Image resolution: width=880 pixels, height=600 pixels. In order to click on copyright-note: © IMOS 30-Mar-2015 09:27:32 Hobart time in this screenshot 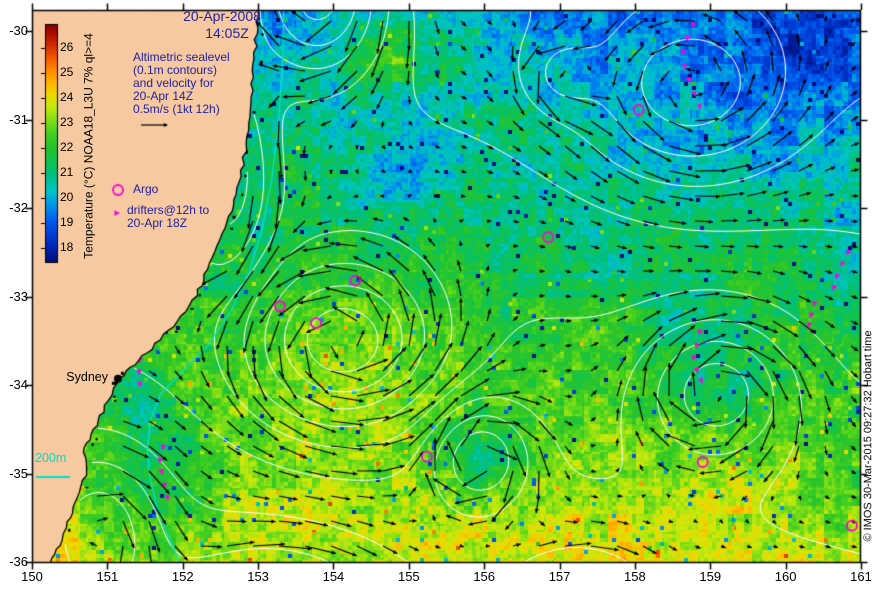, I will do `click(868, 436)`.